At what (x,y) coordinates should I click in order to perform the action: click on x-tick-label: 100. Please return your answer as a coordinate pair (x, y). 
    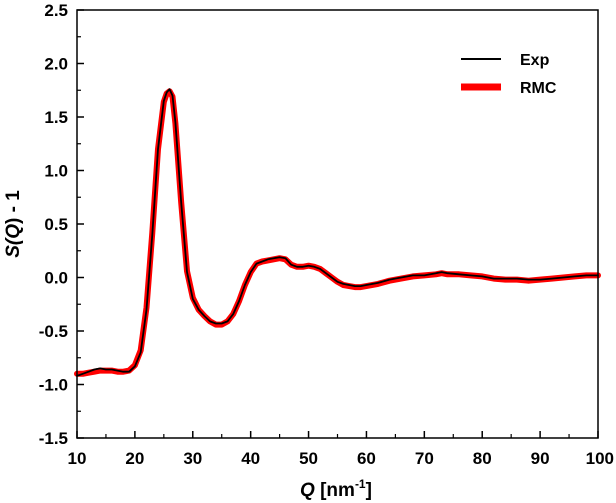
    Looking at the image, I should click on (600, 458).